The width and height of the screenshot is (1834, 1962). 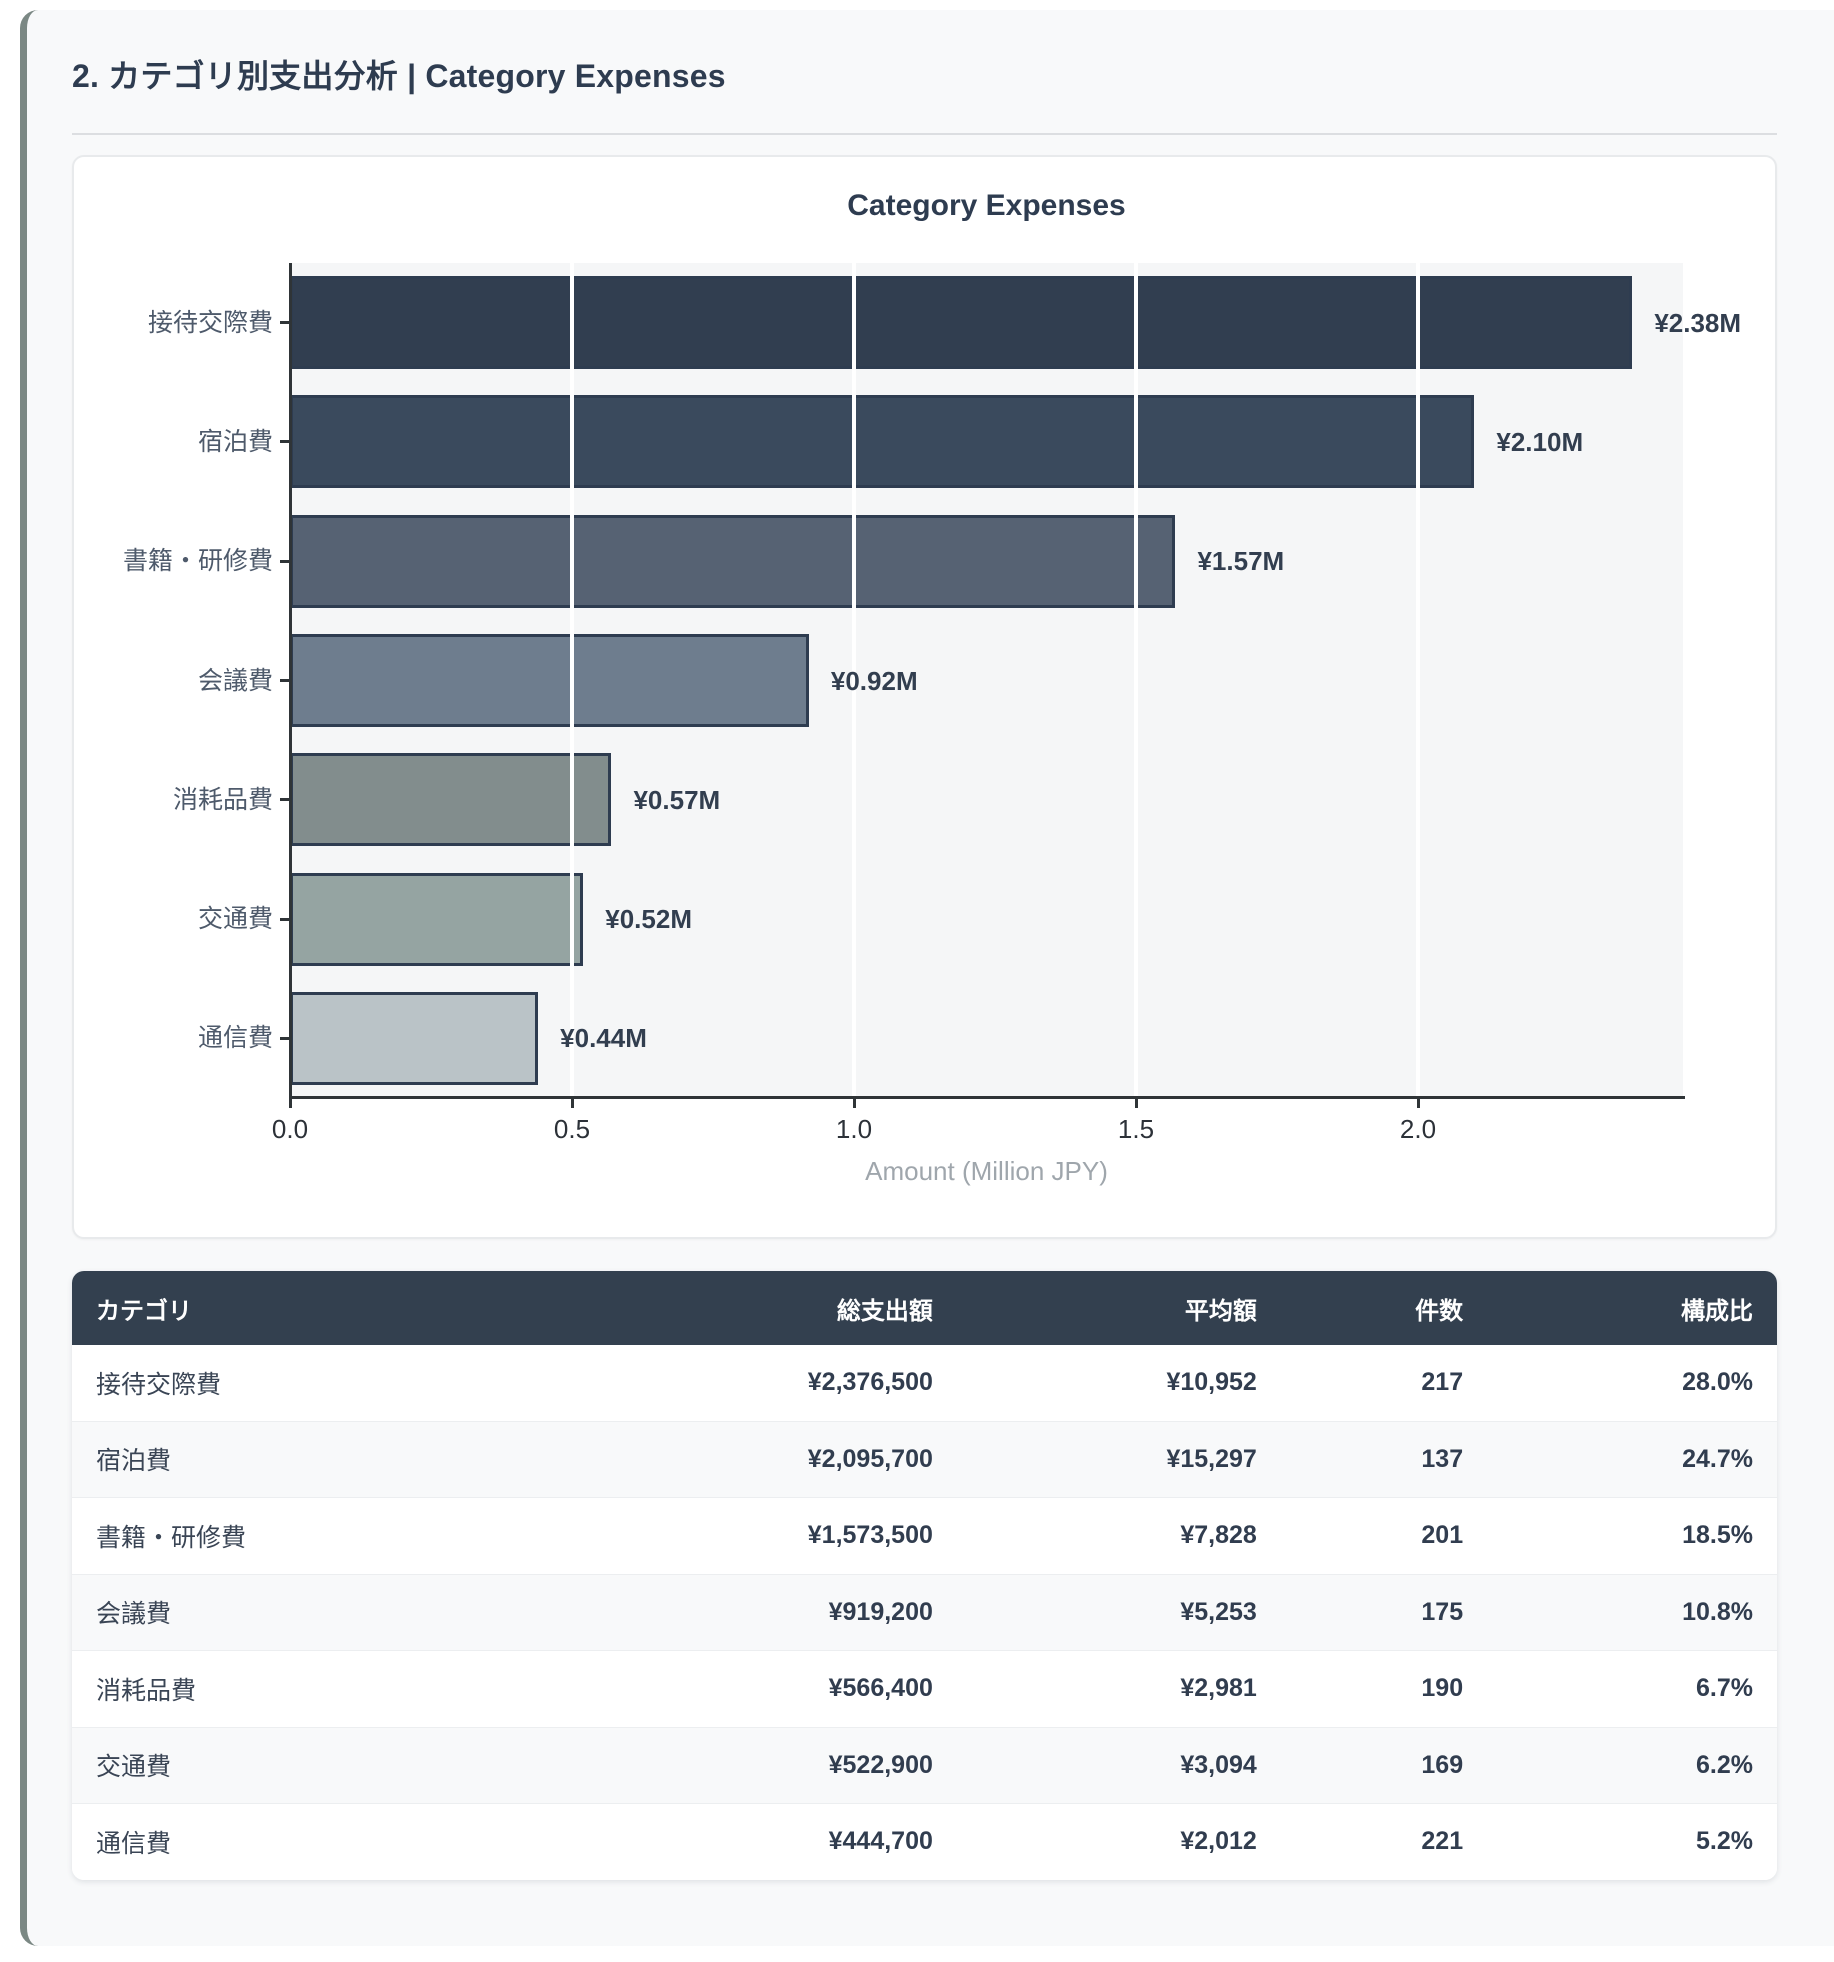 I want to click on col-header-category: カテゴリ, so click(x=413, y=1308).